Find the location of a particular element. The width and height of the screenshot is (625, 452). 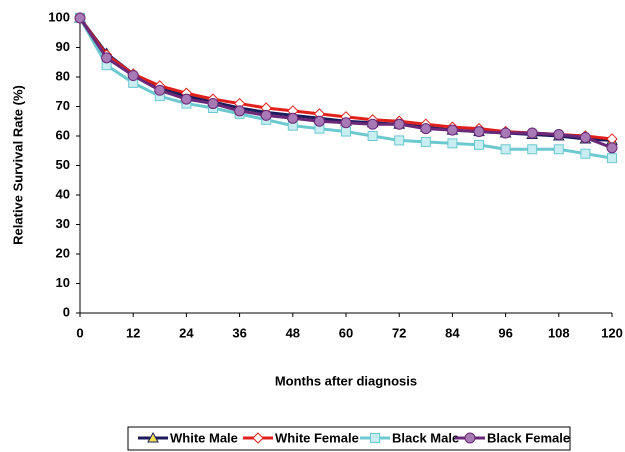

y-tick-label: 0 is located at coordinates (66, 311).